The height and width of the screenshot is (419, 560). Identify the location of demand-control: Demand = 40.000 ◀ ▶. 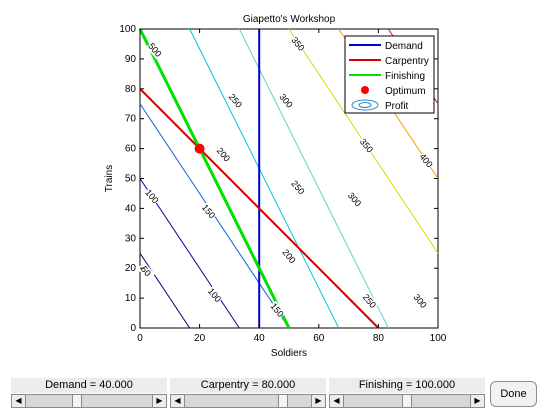
(89, 393).